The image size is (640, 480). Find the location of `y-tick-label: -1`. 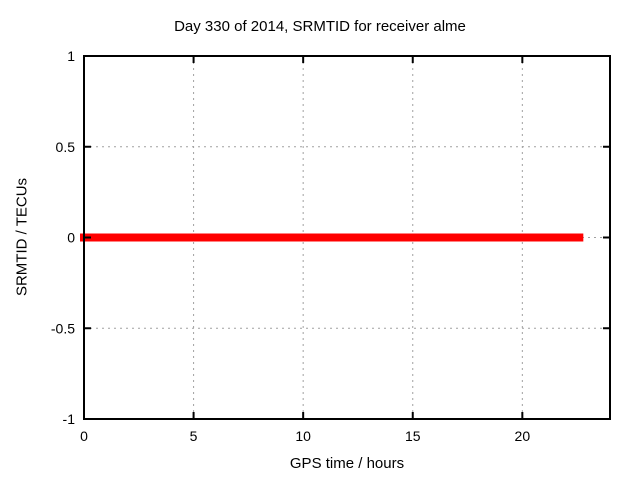

y-tick-label: -1 is located at coordinates (69, 419).